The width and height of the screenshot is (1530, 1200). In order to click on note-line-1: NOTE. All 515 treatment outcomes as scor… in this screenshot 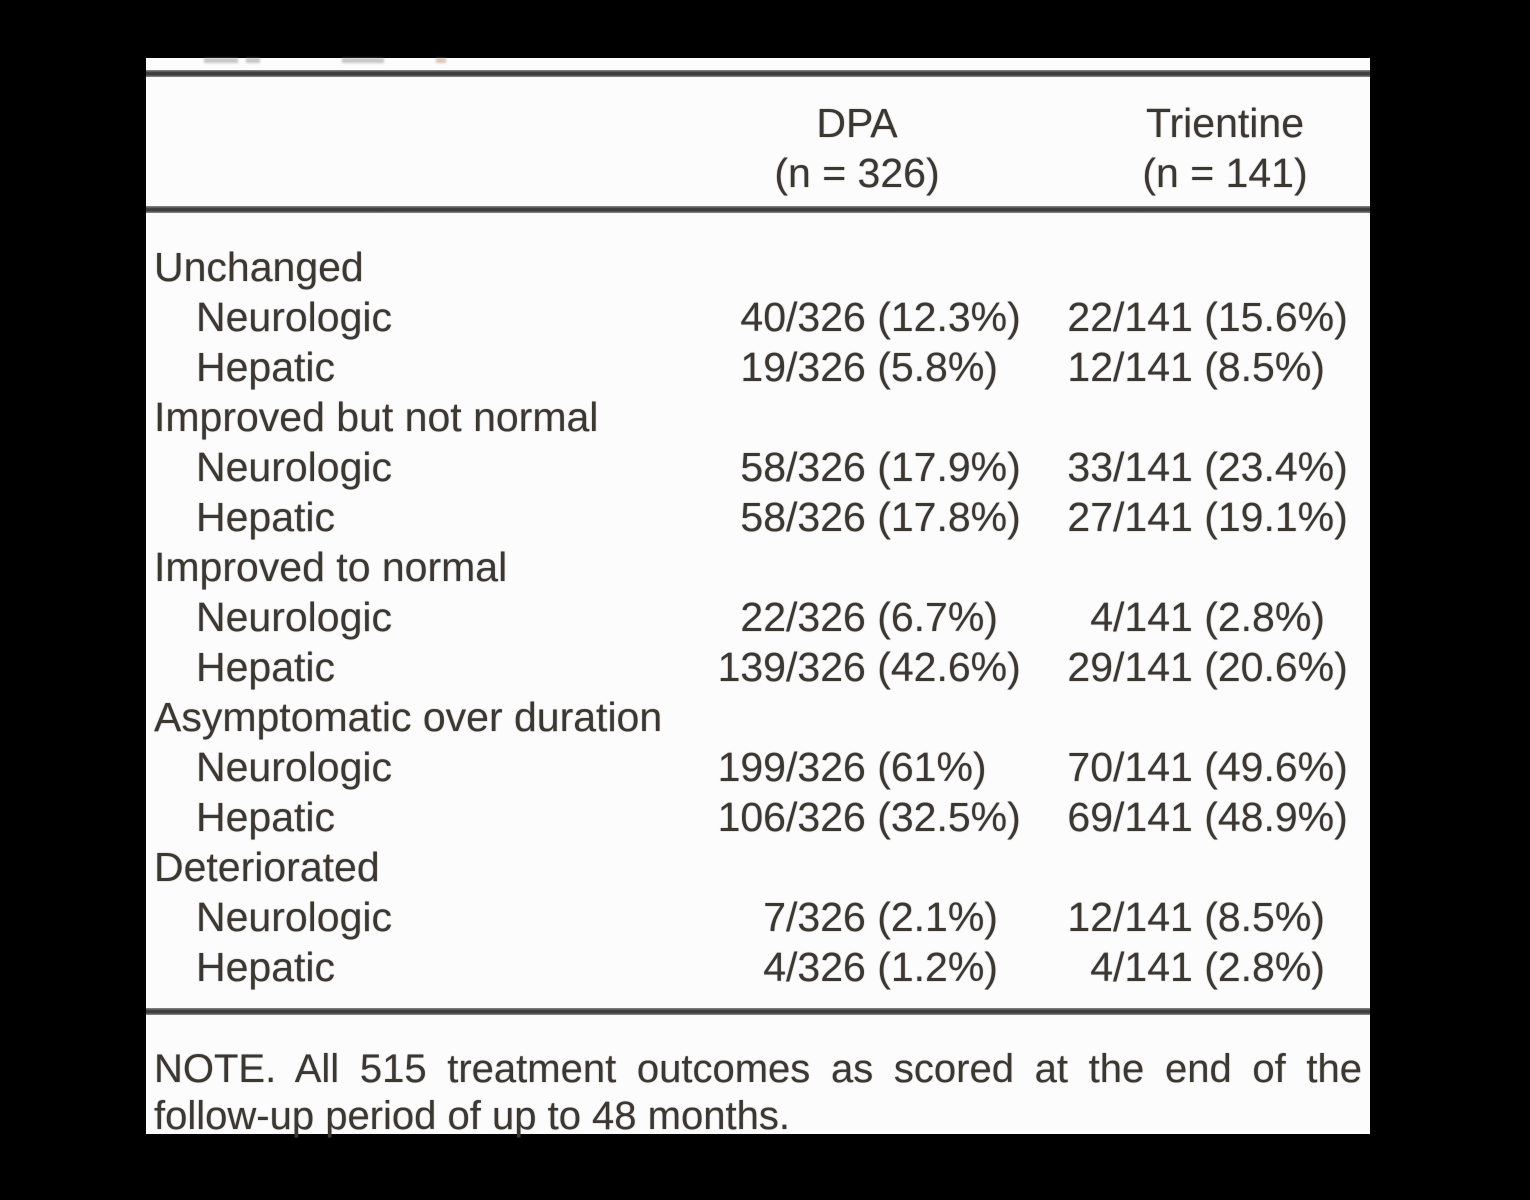, I will do `click(758, 1069)`.